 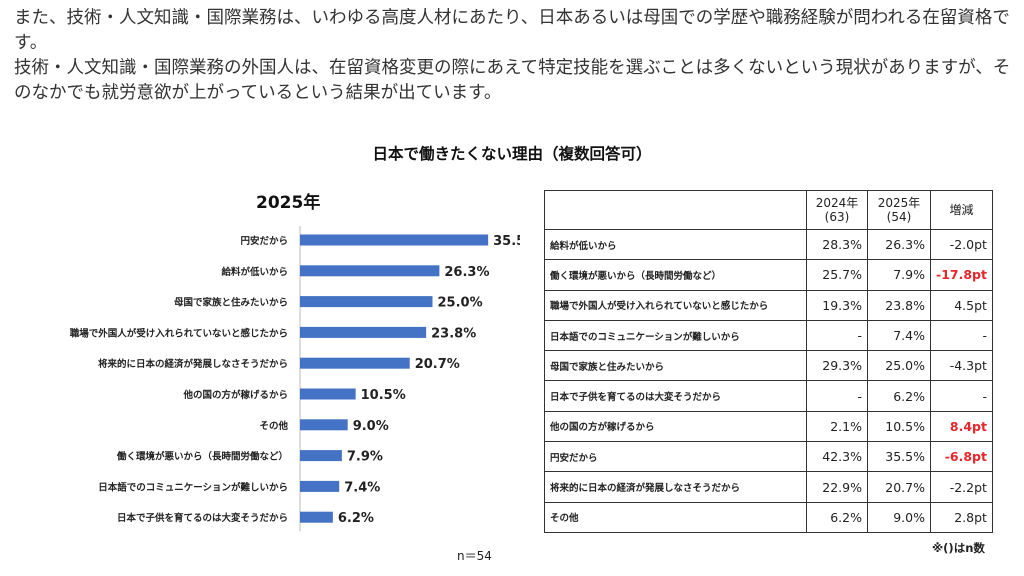 I want to click on table-cell-2024: 22.9%, so click(x=837, y=487).